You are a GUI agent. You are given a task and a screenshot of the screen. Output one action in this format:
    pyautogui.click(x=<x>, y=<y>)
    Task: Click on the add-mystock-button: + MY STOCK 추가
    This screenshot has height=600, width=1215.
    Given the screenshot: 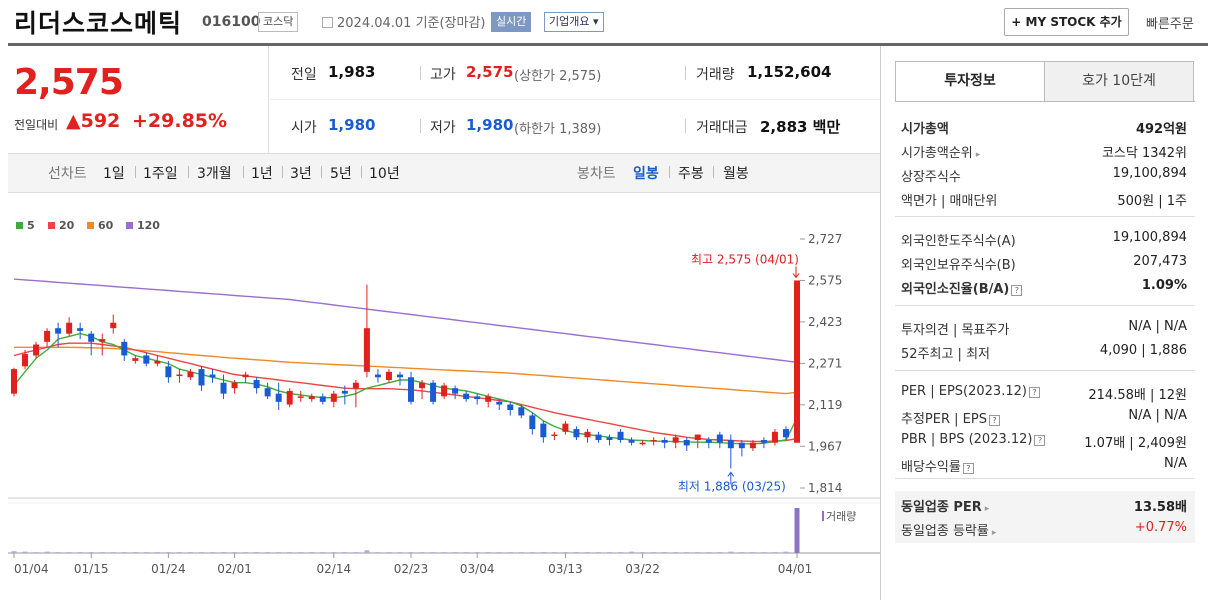 What is the action you would take?
    pyautogui.click(x=1066, y=22)
    